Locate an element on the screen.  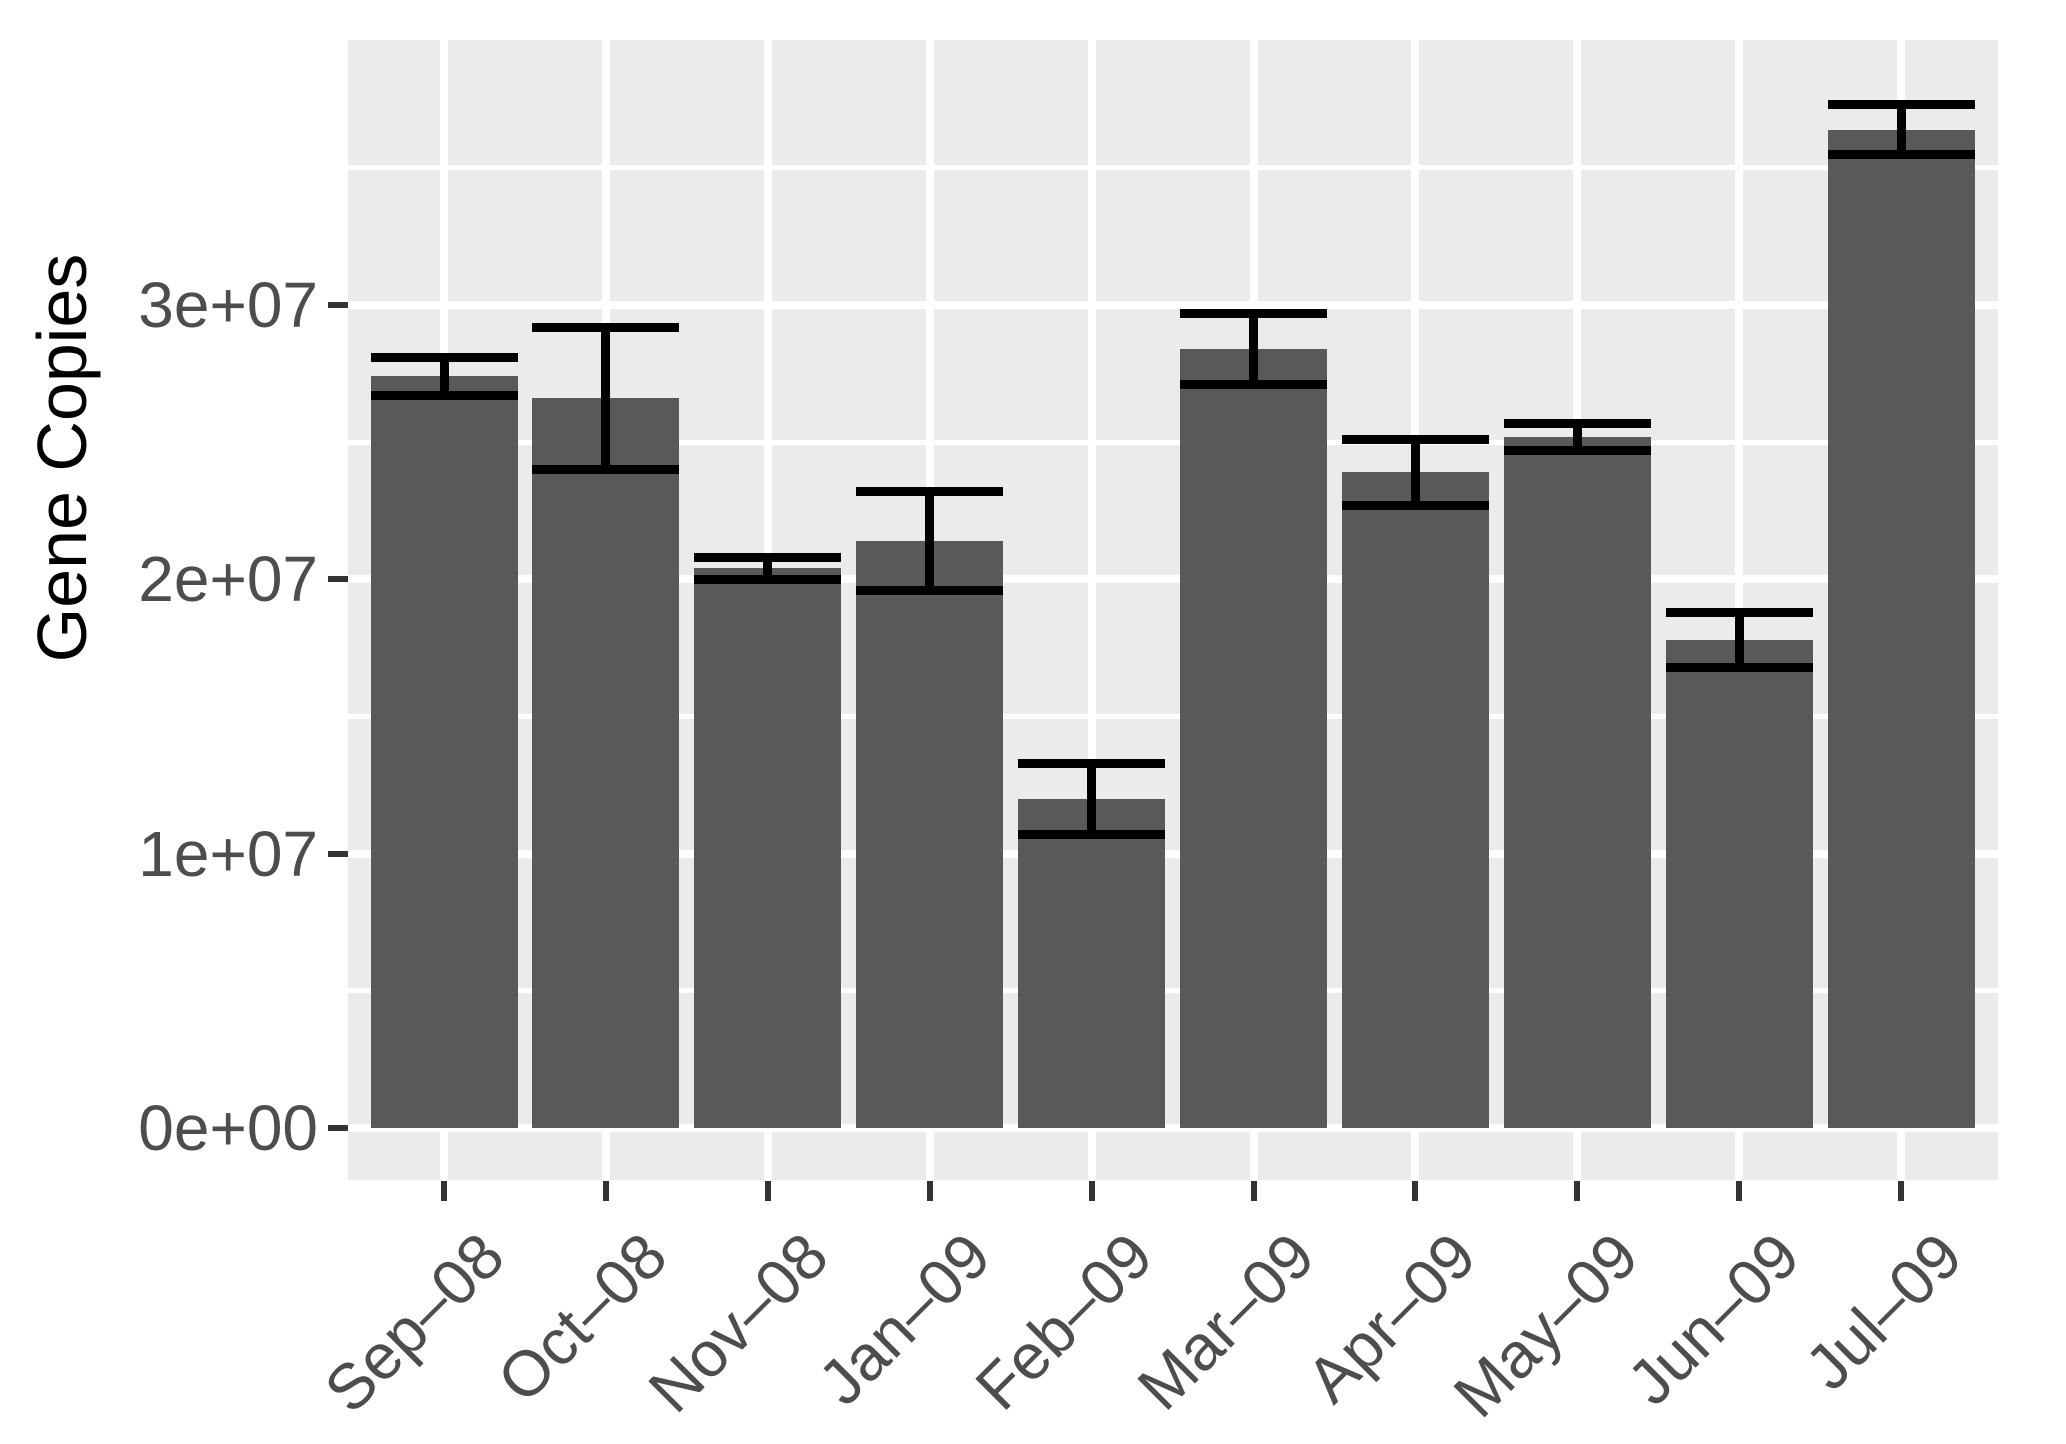
x-axis-tick-label: Mar–09 is located at coordinates (1225, 1321).